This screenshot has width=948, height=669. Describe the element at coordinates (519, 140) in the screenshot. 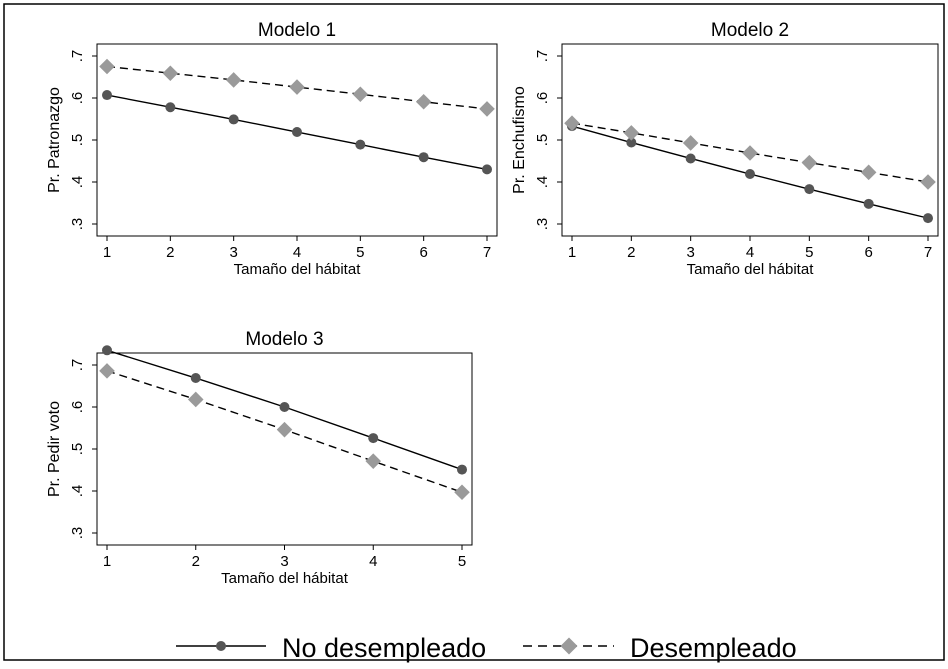

I see `y-axis-label: Pr. Enchufismo` at that location.